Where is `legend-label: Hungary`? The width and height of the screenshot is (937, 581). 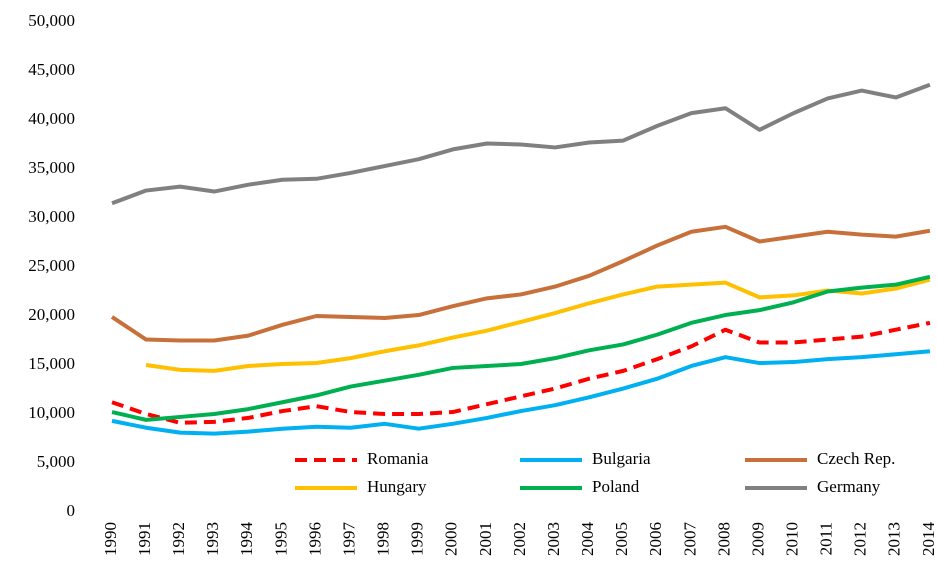 legend-label: Hungary is located at coordinates (397, 486).